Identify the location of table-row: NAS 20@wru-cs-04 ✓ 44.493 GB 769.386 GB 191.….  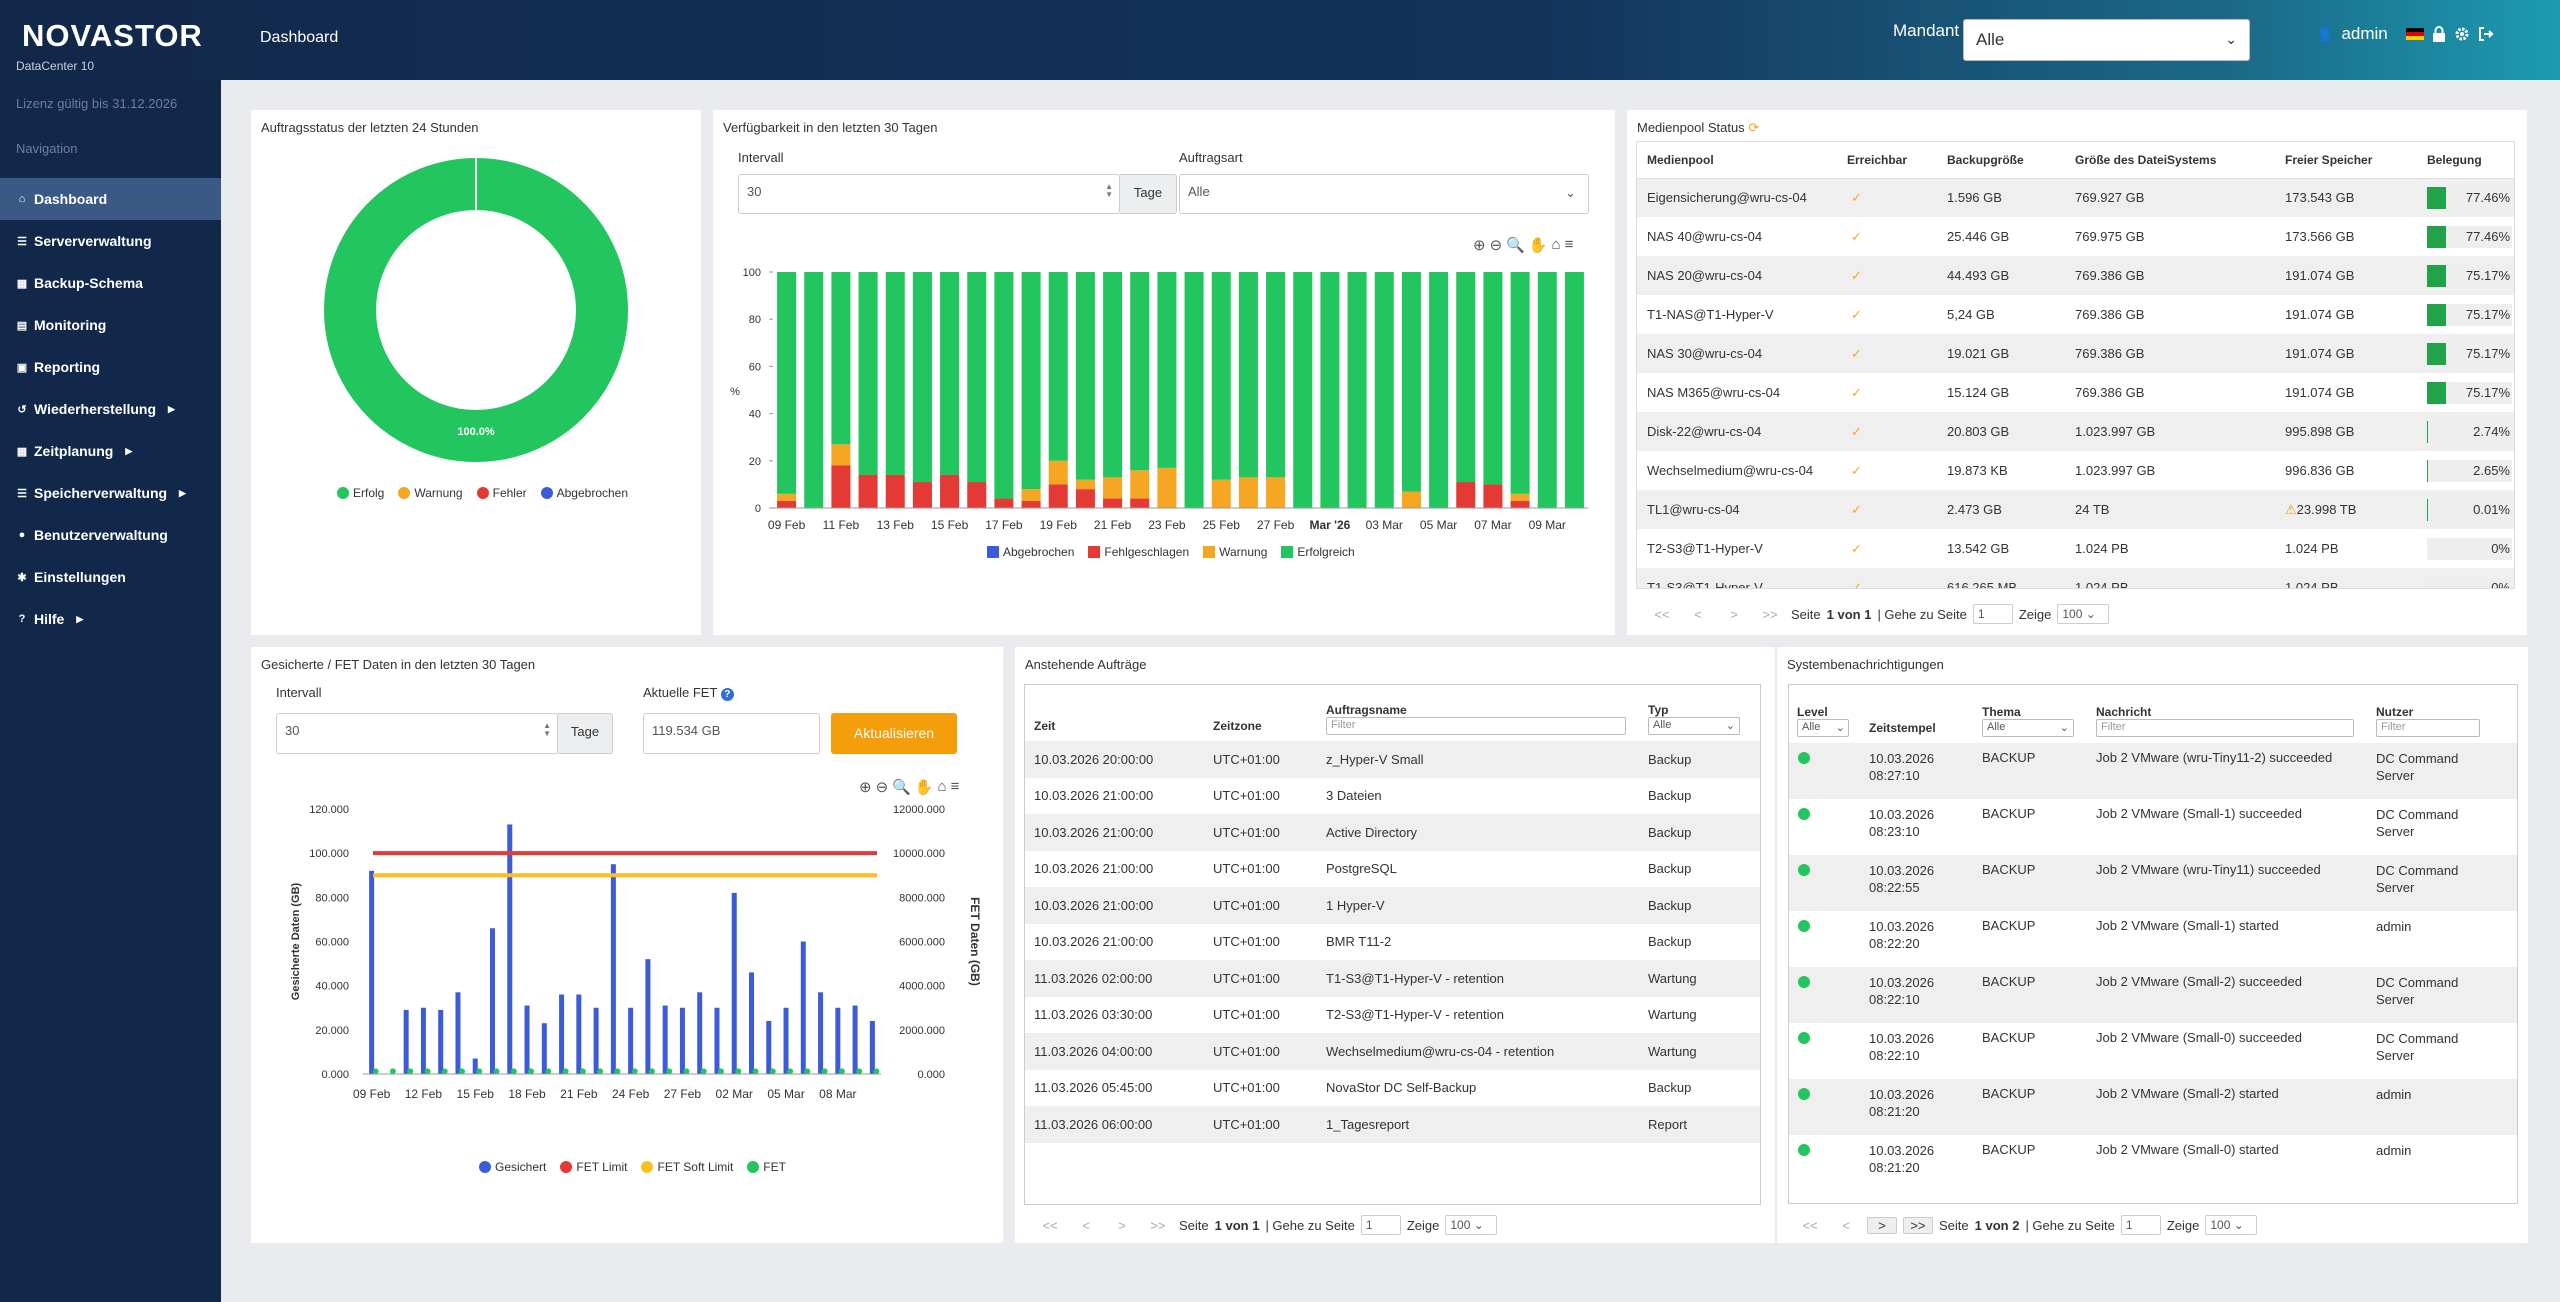
(2075, 275).